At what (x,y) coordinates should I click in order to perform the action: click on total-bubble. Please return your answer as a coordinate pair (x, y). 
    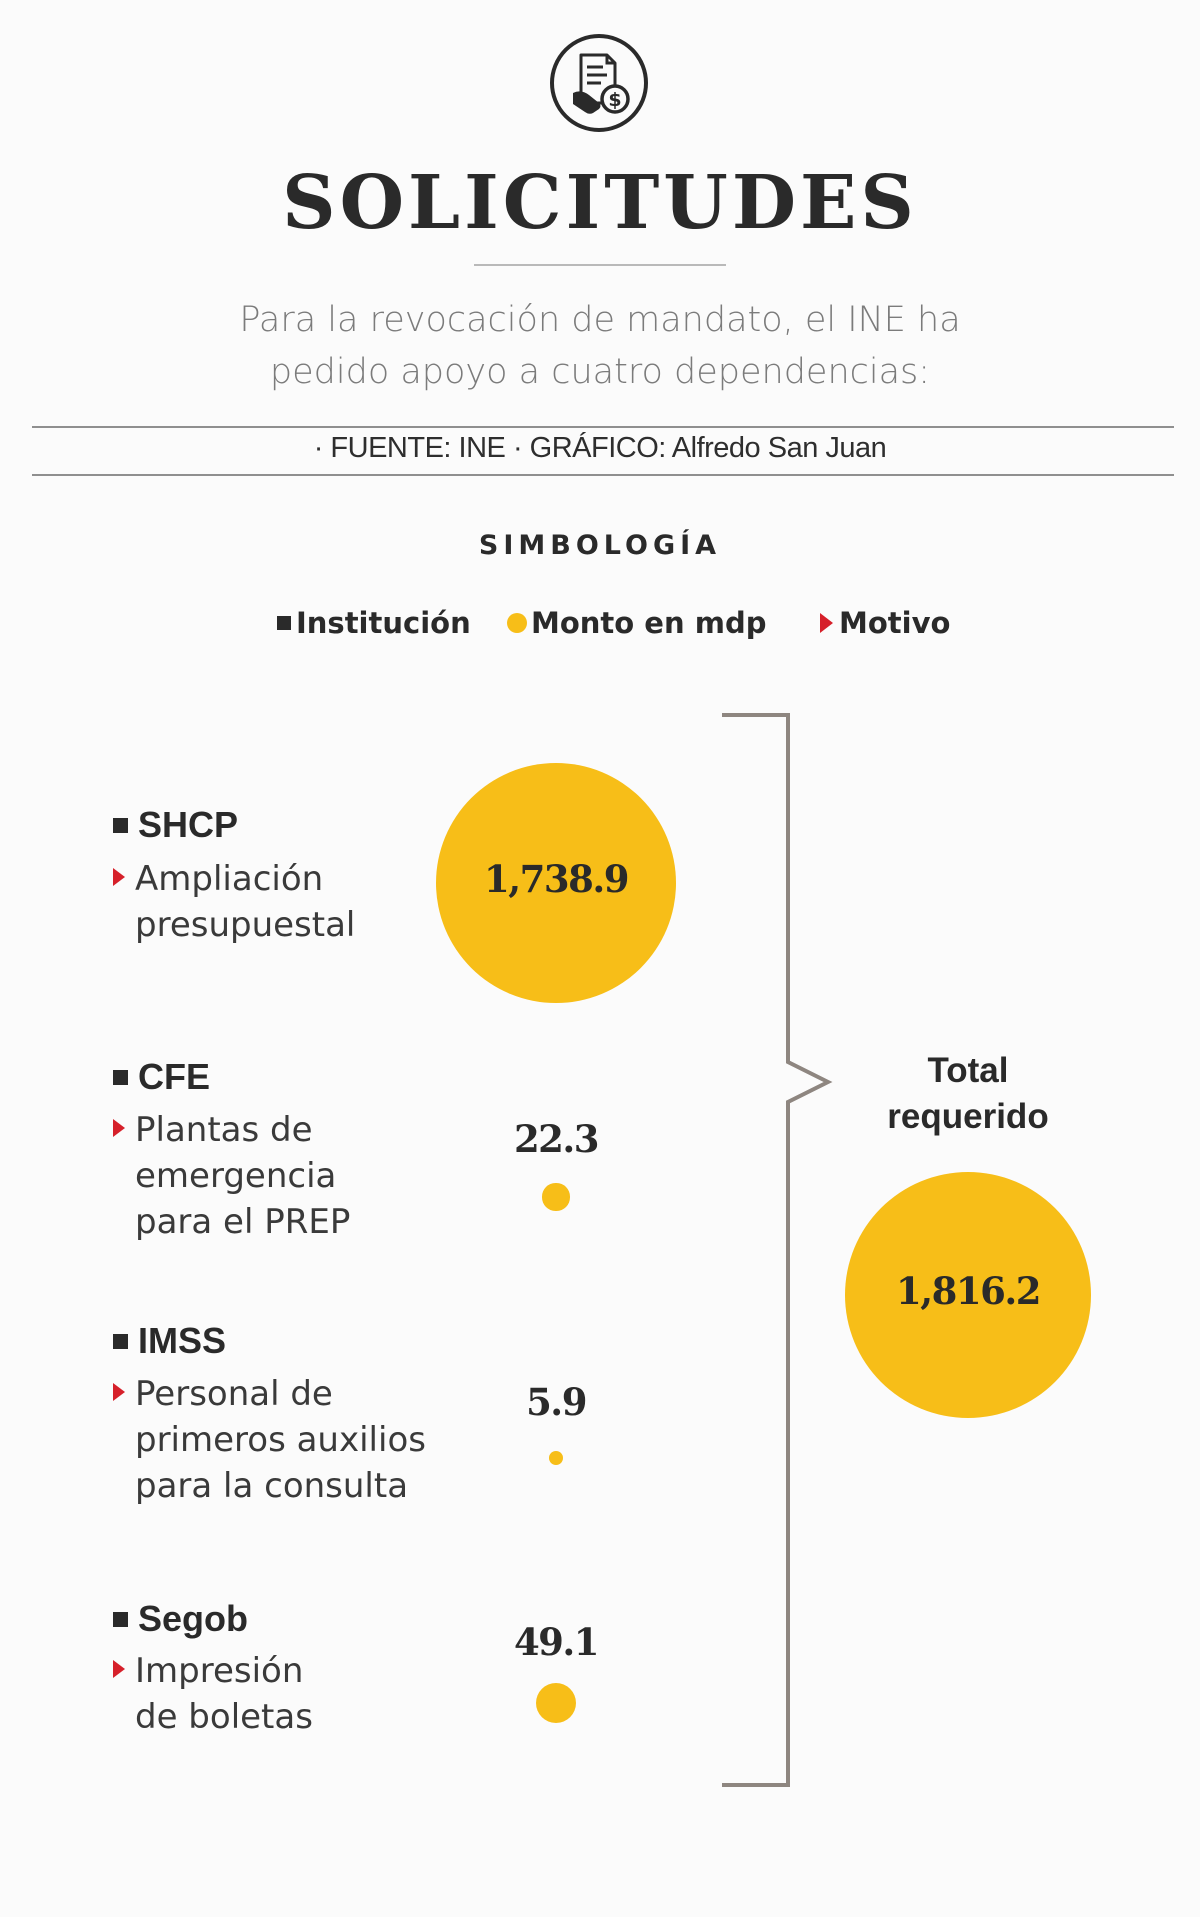
    Looking at the image, I should click on (968, 1295).